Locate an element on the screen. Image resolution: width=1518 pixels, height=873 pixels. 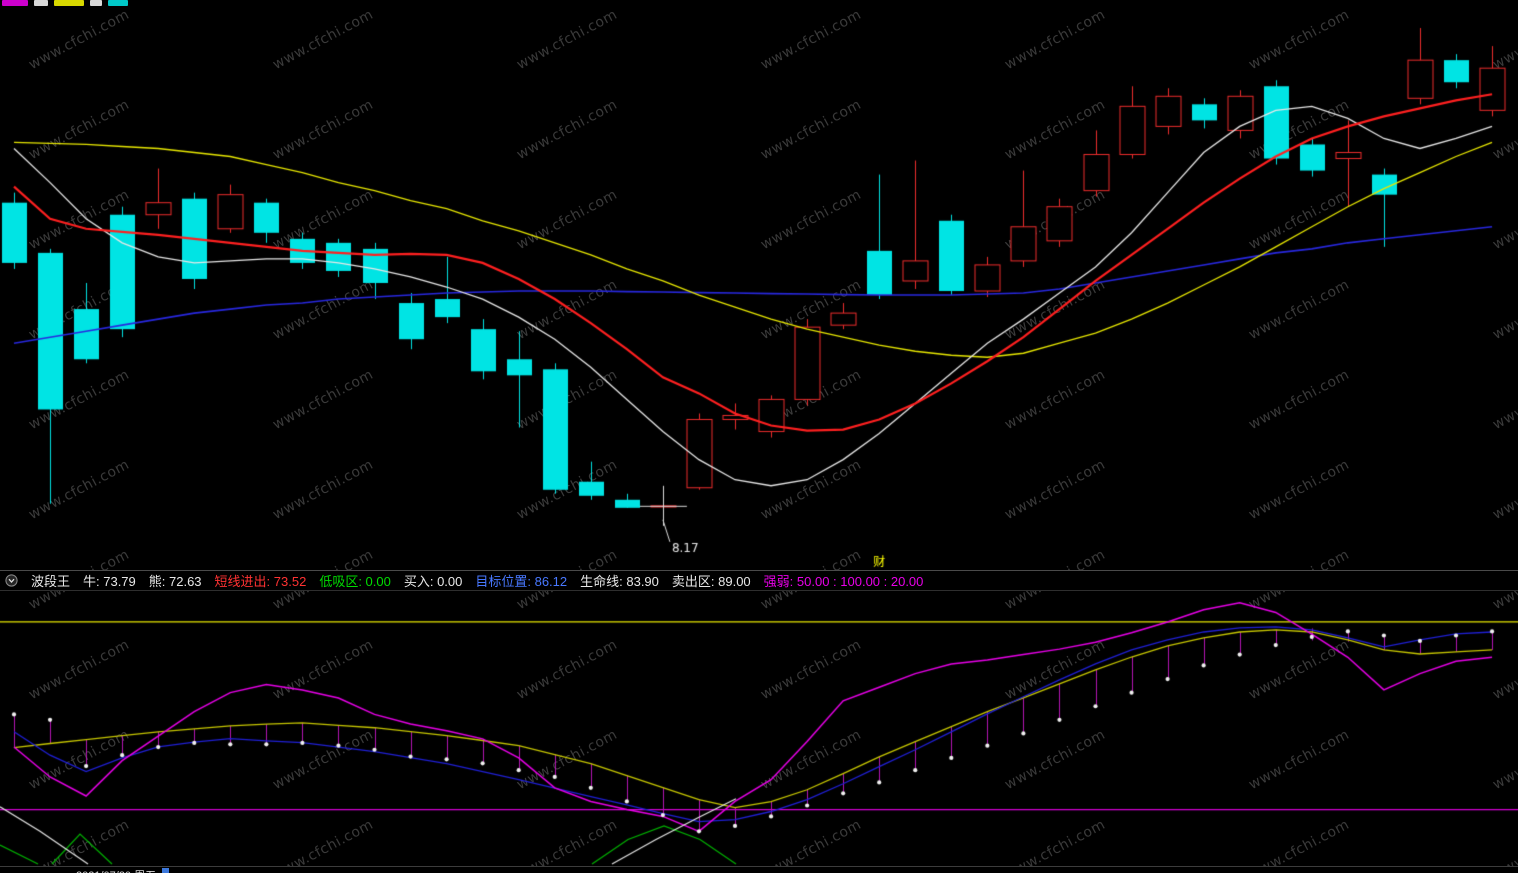
indicator-field: 低吸区: 0.00 is located at coordinates (355, 581).